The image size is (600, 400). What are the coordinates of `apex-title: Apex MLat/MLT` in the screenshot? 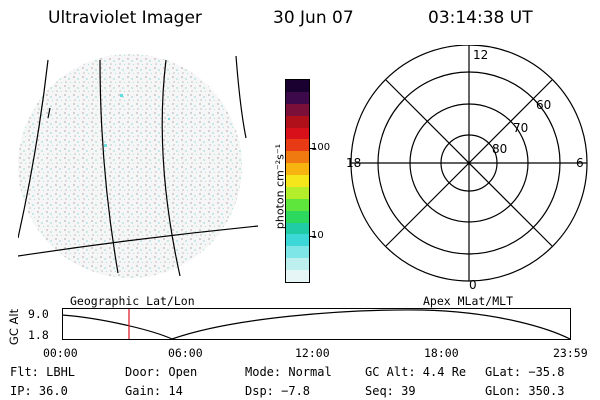 It's located at (468, 301).